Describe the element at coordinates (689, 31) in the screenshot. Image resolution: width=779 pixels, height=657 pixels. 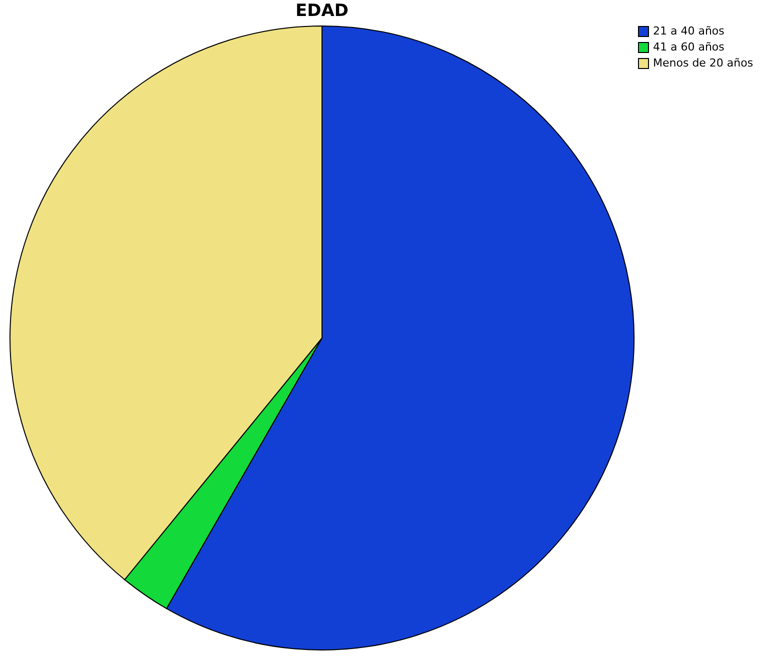
I see `legend-label: 21 a 40 años` at that location.